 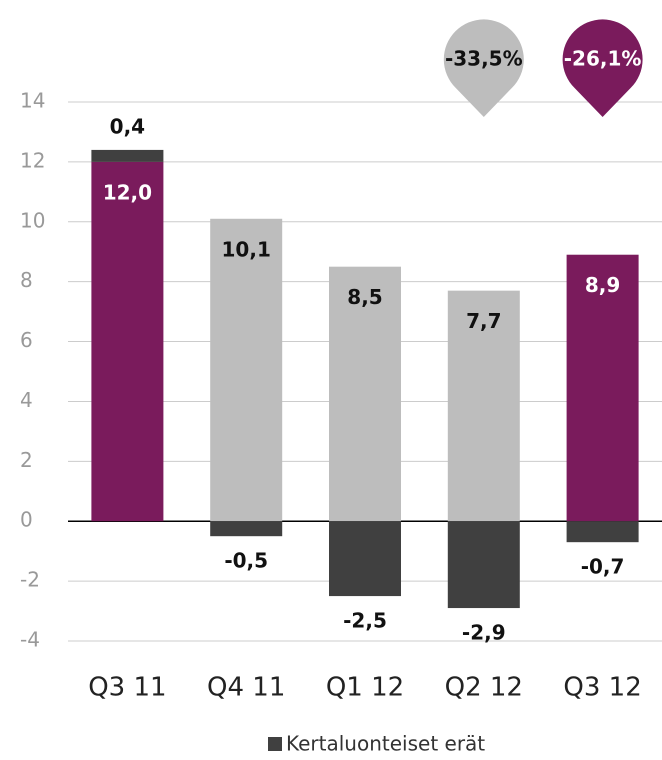 What do you see at coordinates (246, 249) in the screenshot?
I see `value-label: 10,1` at bounding box center [246, 249].